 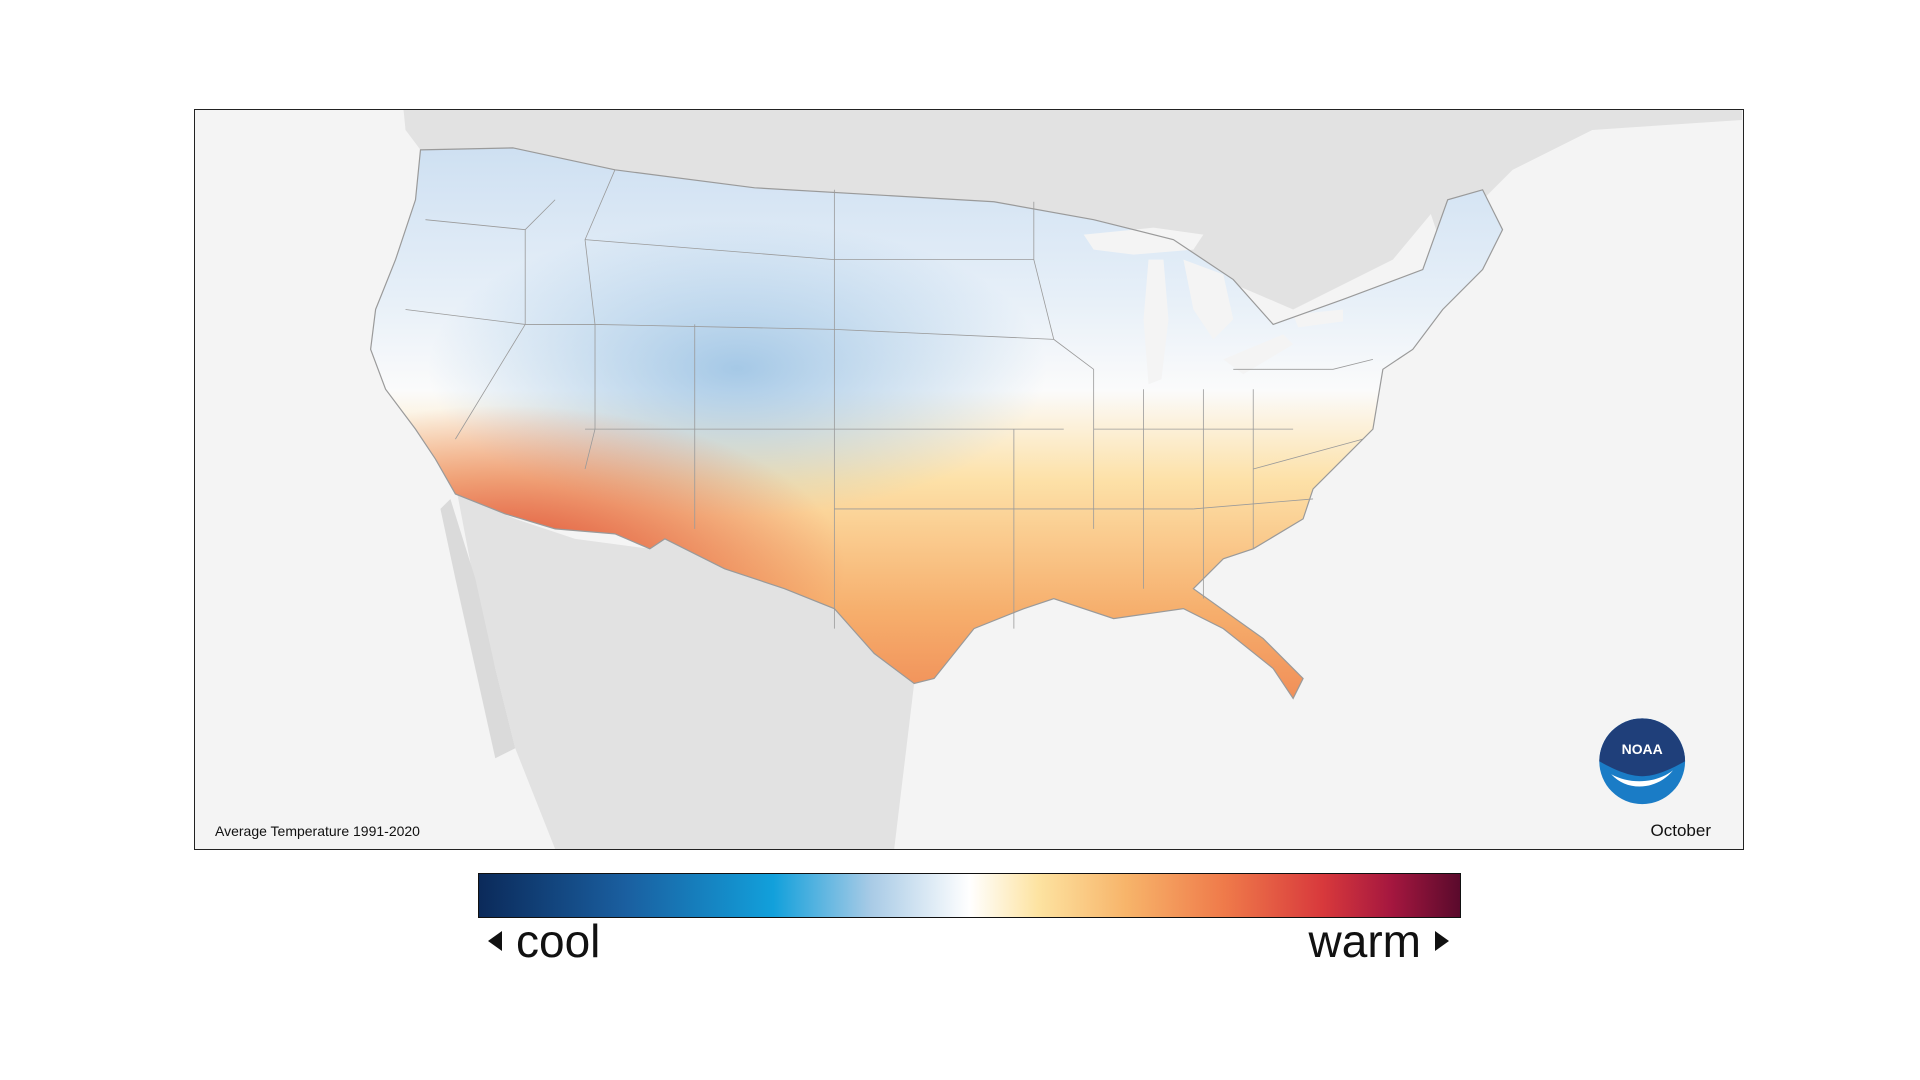 What do you see at coordinates (558, 941) in the screenshot?
I see `legend-cool-label: cool` at bounding box center [558, 941].